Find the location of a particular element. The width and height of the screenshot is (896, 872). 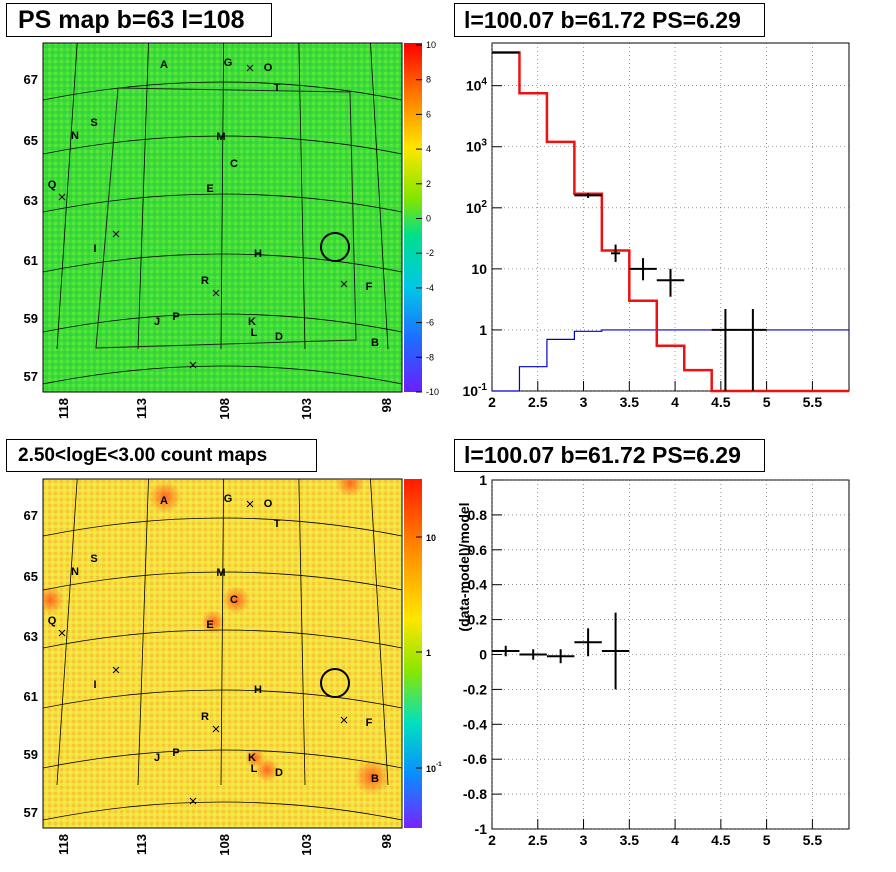

source-label: P is located at coordinates (175, 317).